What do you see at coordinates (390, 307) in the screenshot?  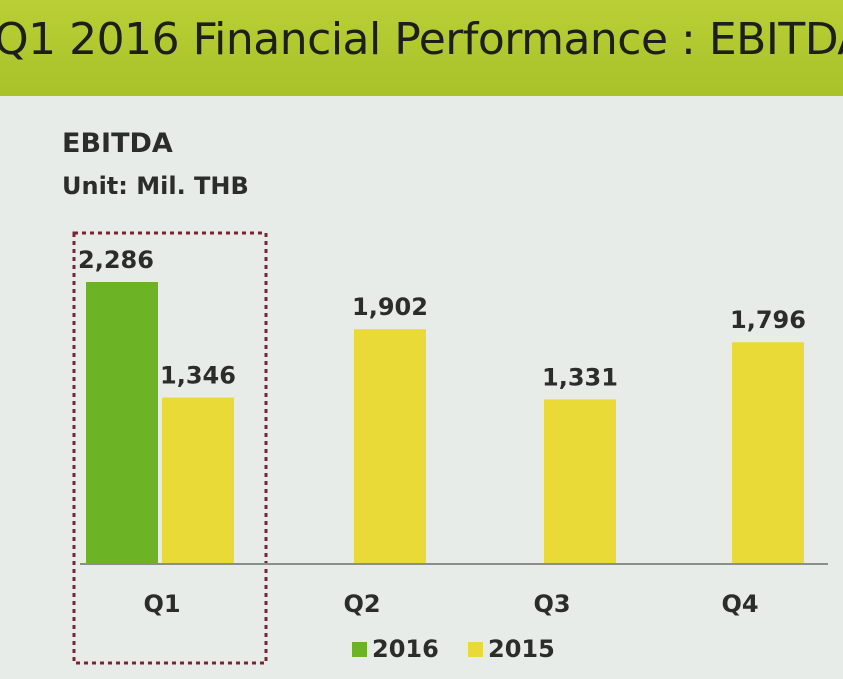 I see `data-label-q2-2015: 1,902` at bounding box center [390, 307].